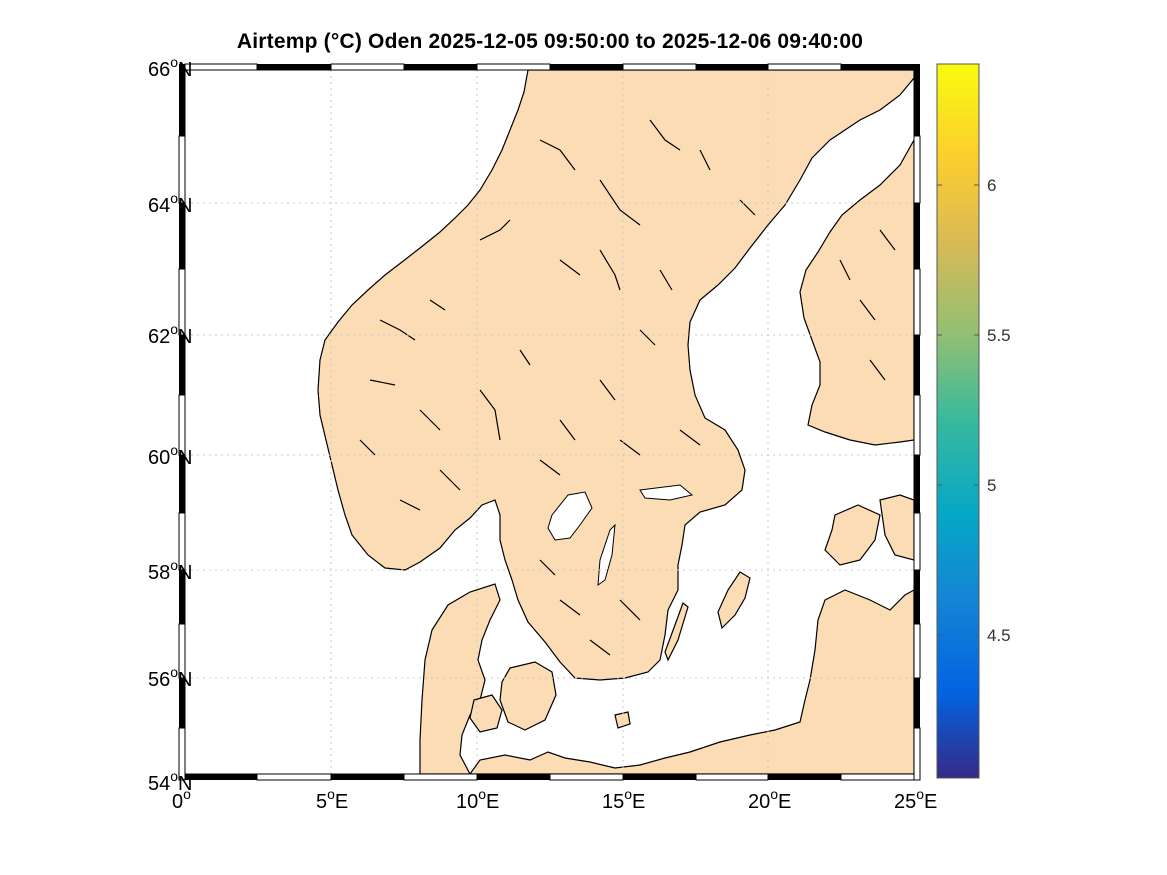 The image size is (1167, 875). What do you see at coordinates (170, 455) in the screenshot?
I see `lat-tick-60: 60oN` at bounding box center [170, 455].